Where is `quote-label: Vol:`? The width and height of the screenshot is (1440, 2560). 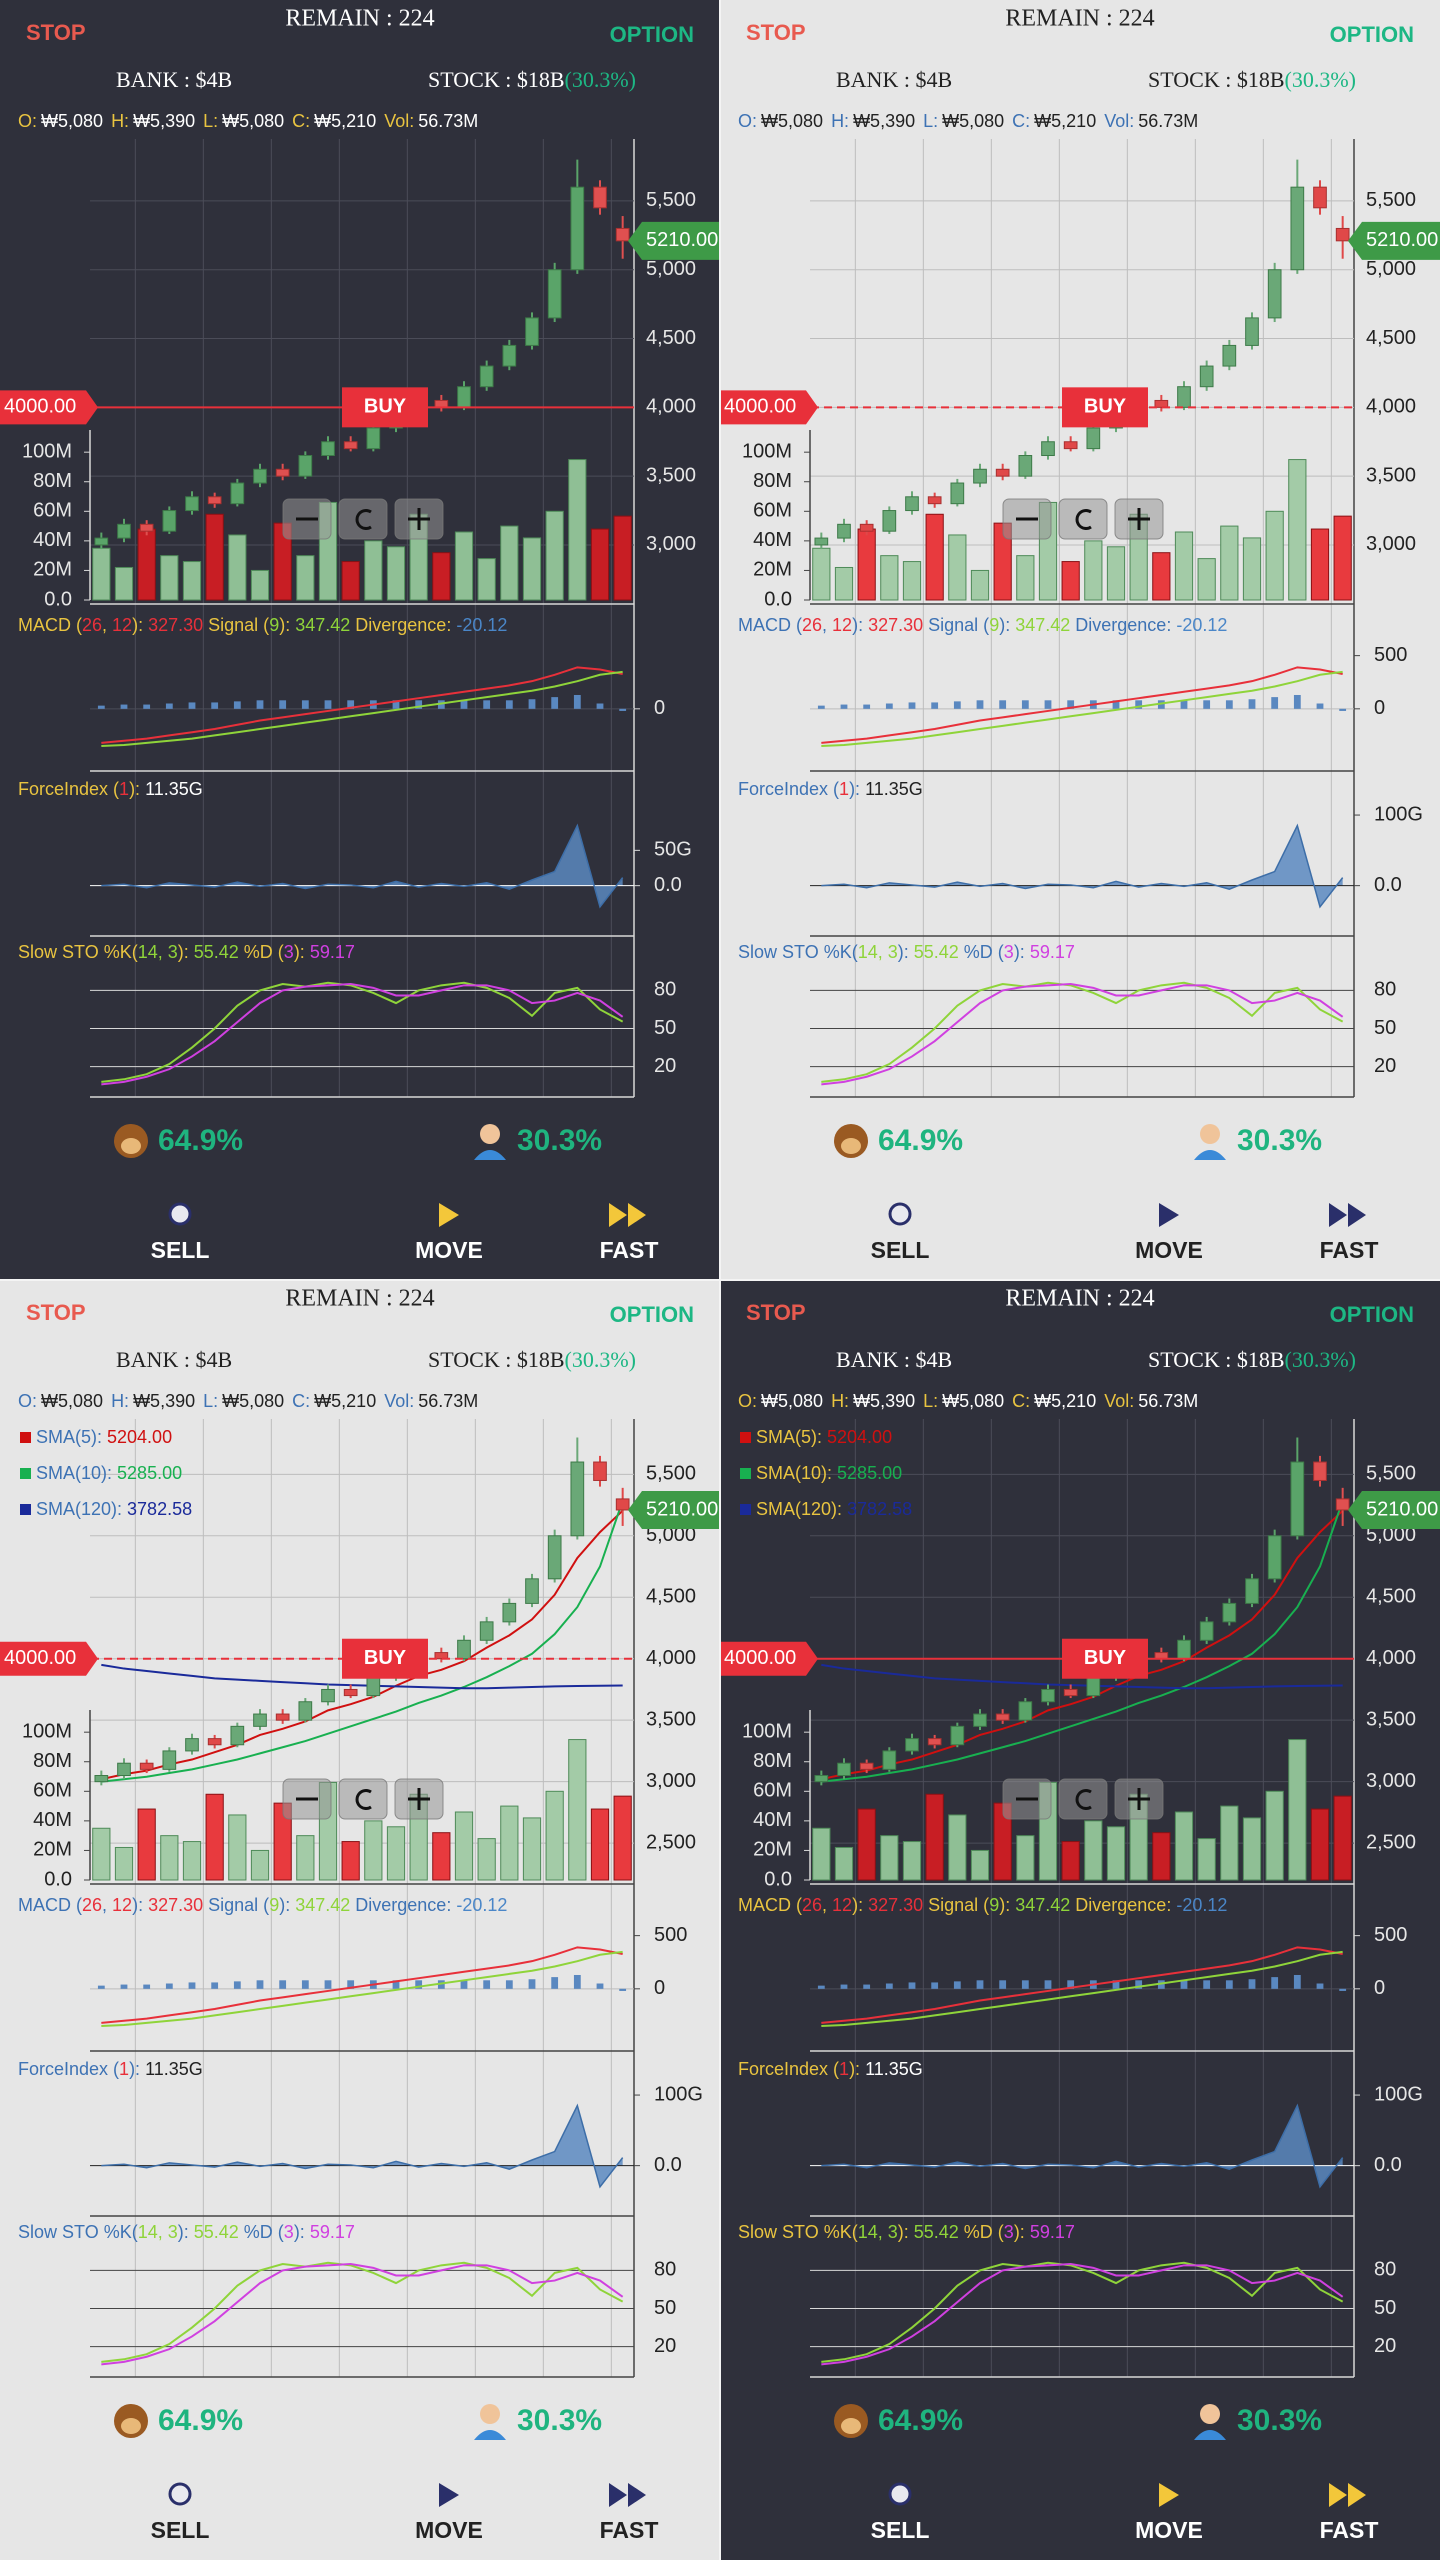
quote-label: Vol: is located at coordinates (399, 121).